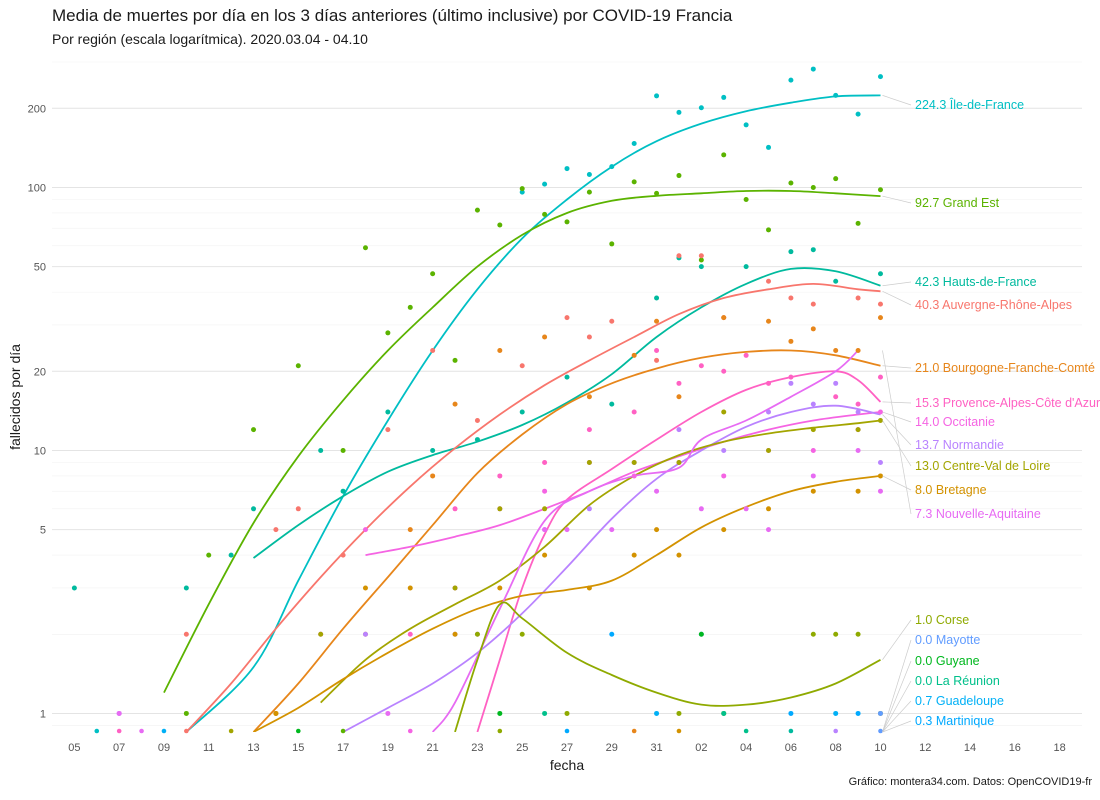 Image resolution: width=1100 pixels, height=800 pixels. Describe the element at coordinates (119, 748) in the screenshot. I see `x-tick-label: 07` at that location.